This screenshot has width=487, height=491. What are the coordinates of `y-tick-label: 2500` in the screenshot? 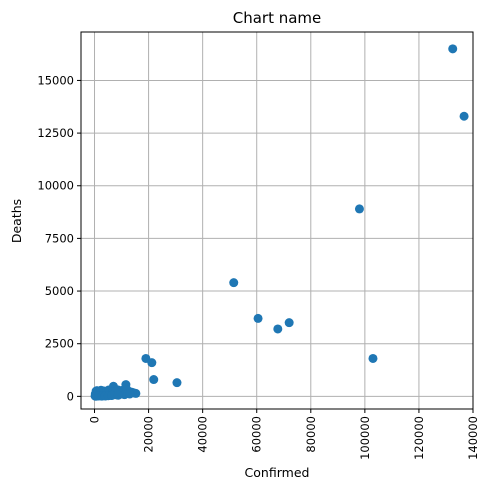 It's located at (59, 344).